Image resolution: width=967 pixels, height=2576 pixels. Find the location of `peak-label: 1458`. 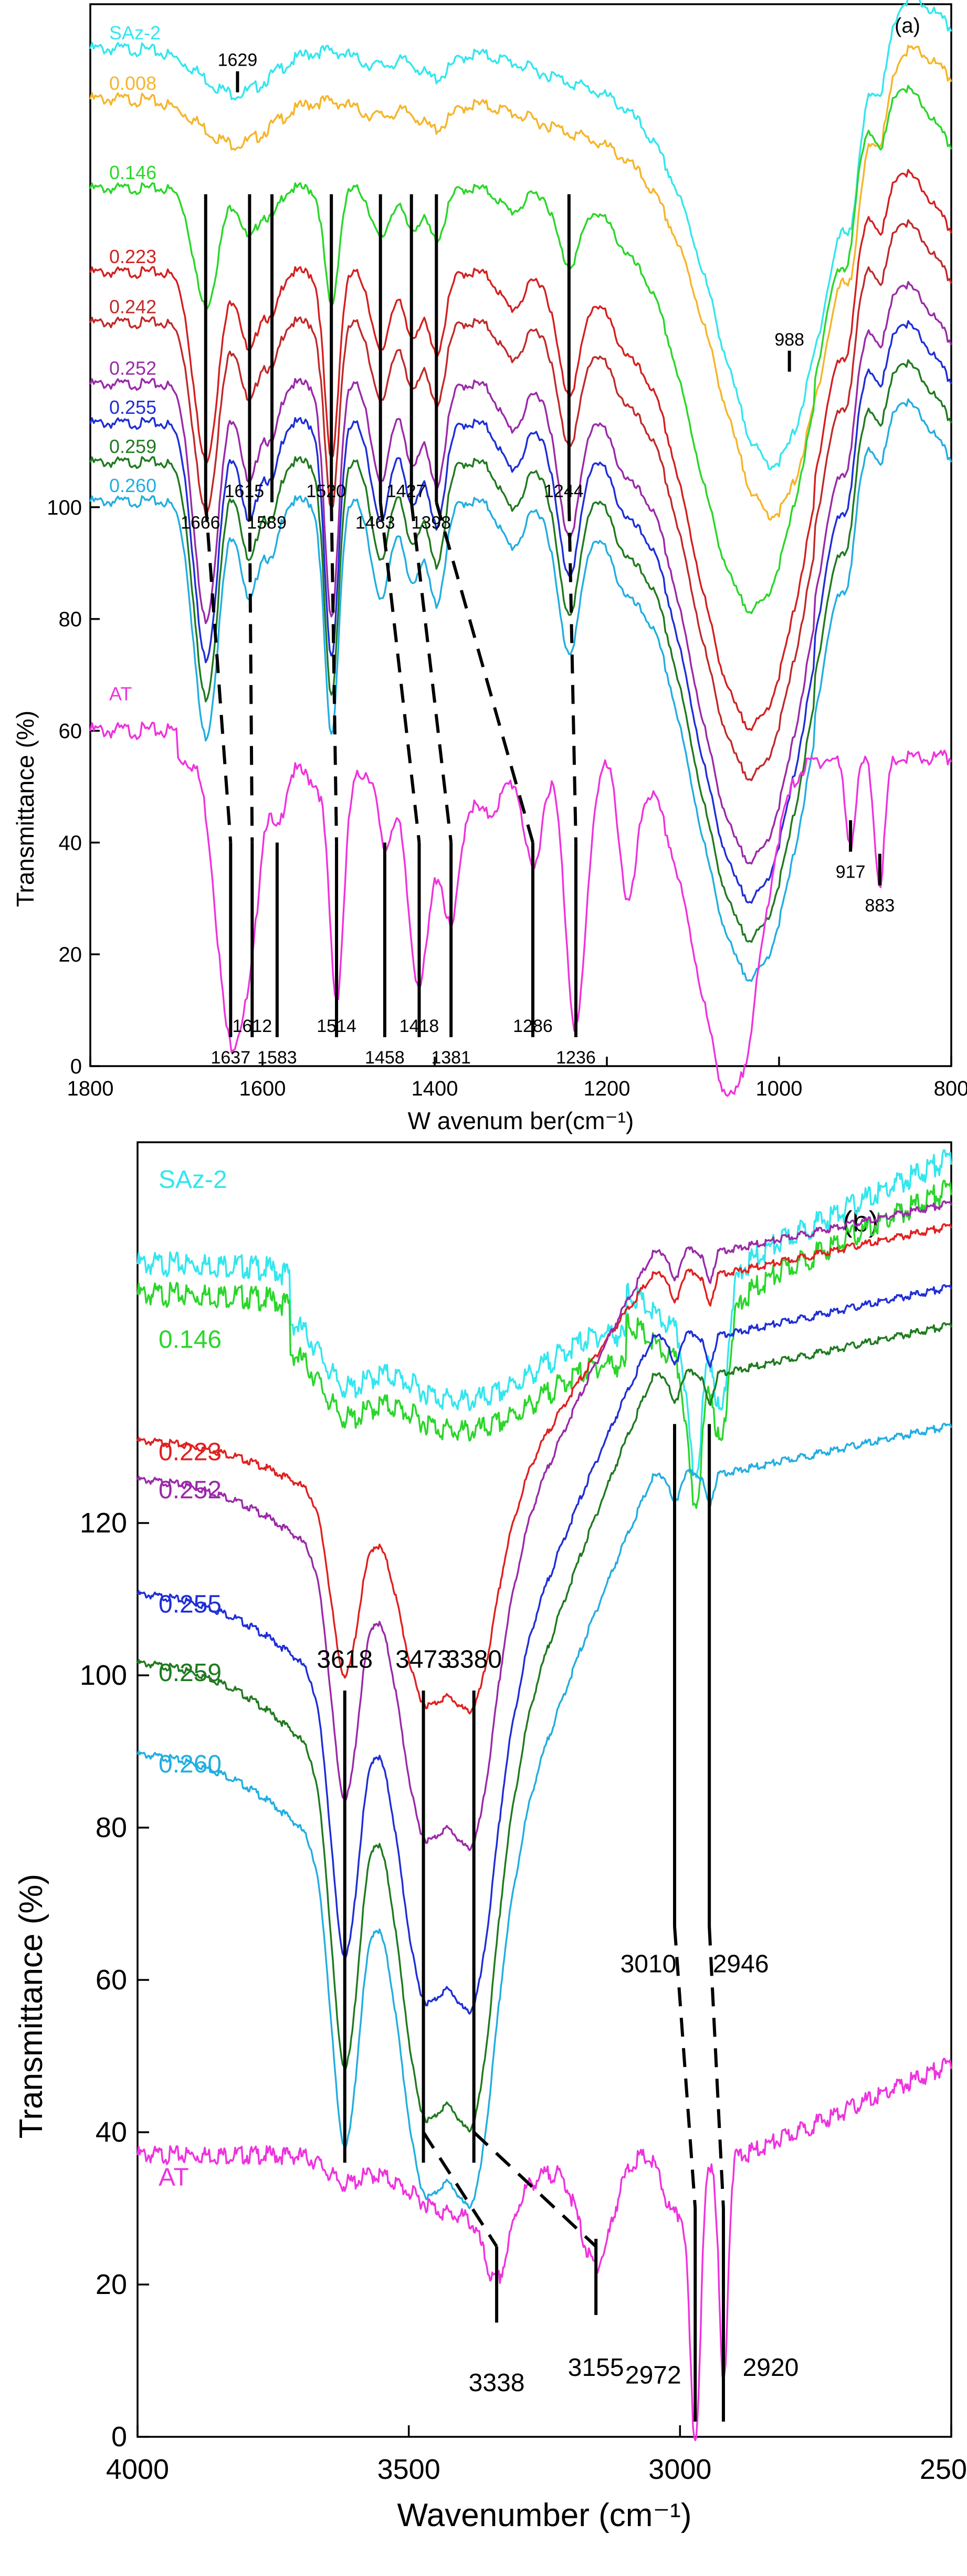

peak-label: 1458 is located at coordinates (385, 1058).